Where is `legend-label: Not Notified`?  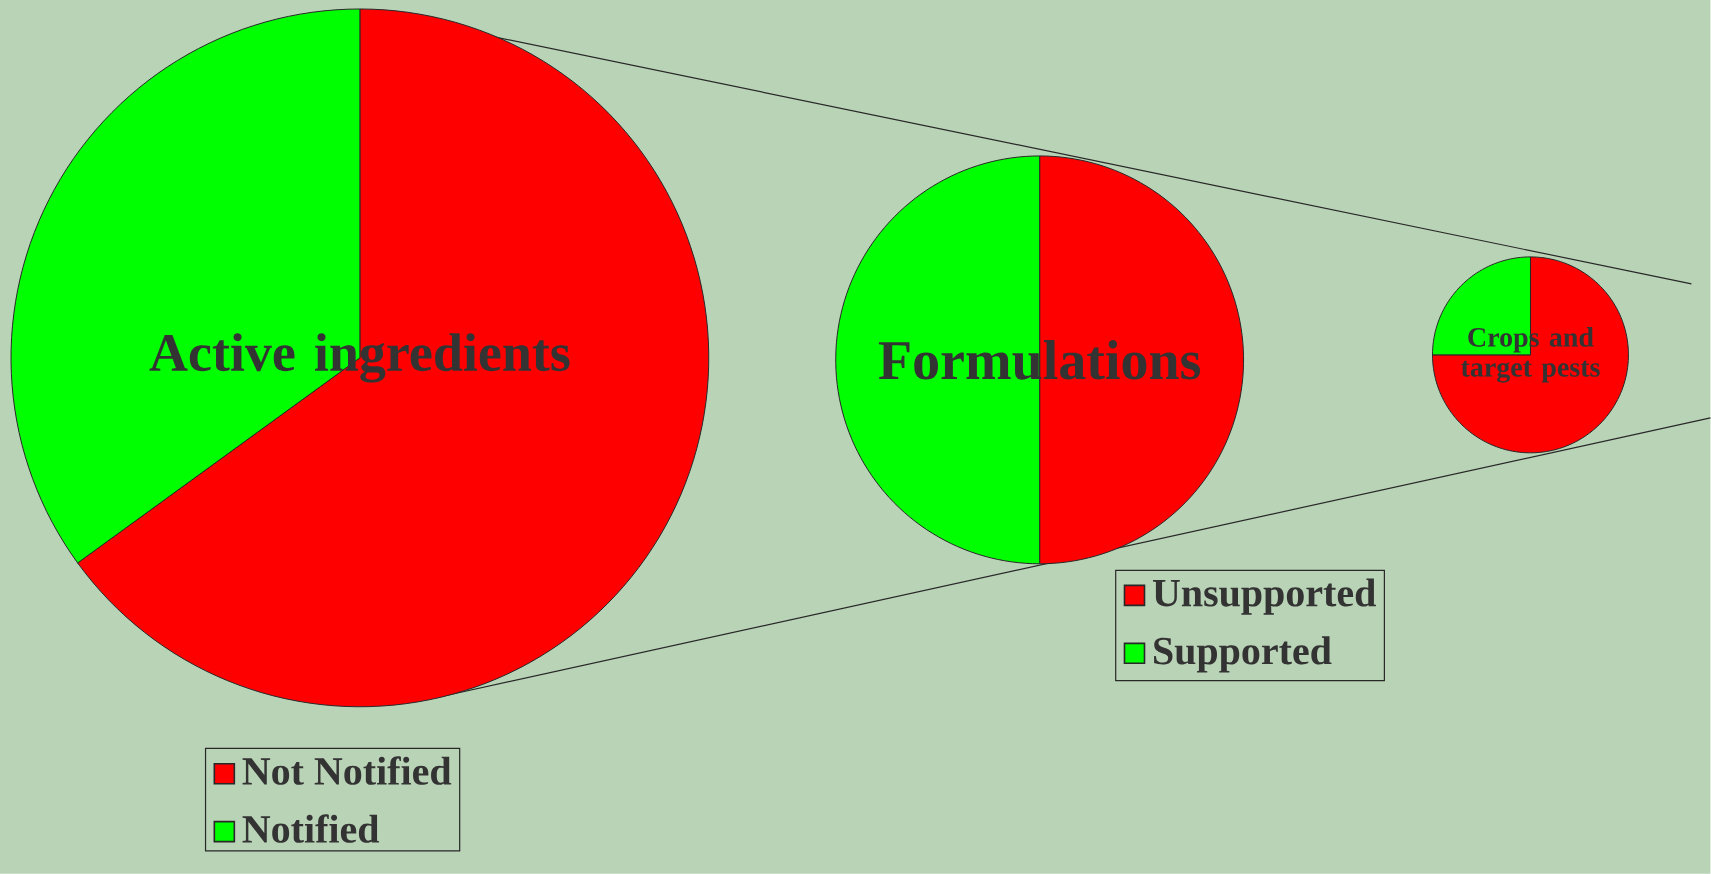
legend-label: Not Notified is located at coordinates (347, 771).